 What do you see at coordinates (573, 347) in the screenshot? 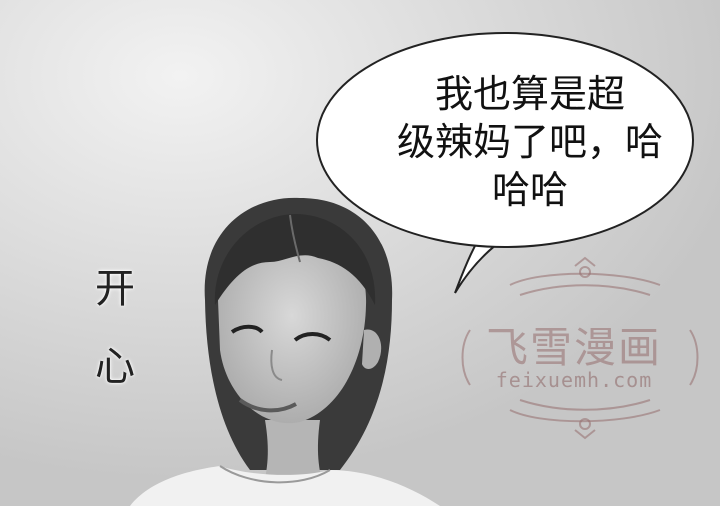
I see `watermark-title: 飞雪漫画` at bounding box center [573, 347].